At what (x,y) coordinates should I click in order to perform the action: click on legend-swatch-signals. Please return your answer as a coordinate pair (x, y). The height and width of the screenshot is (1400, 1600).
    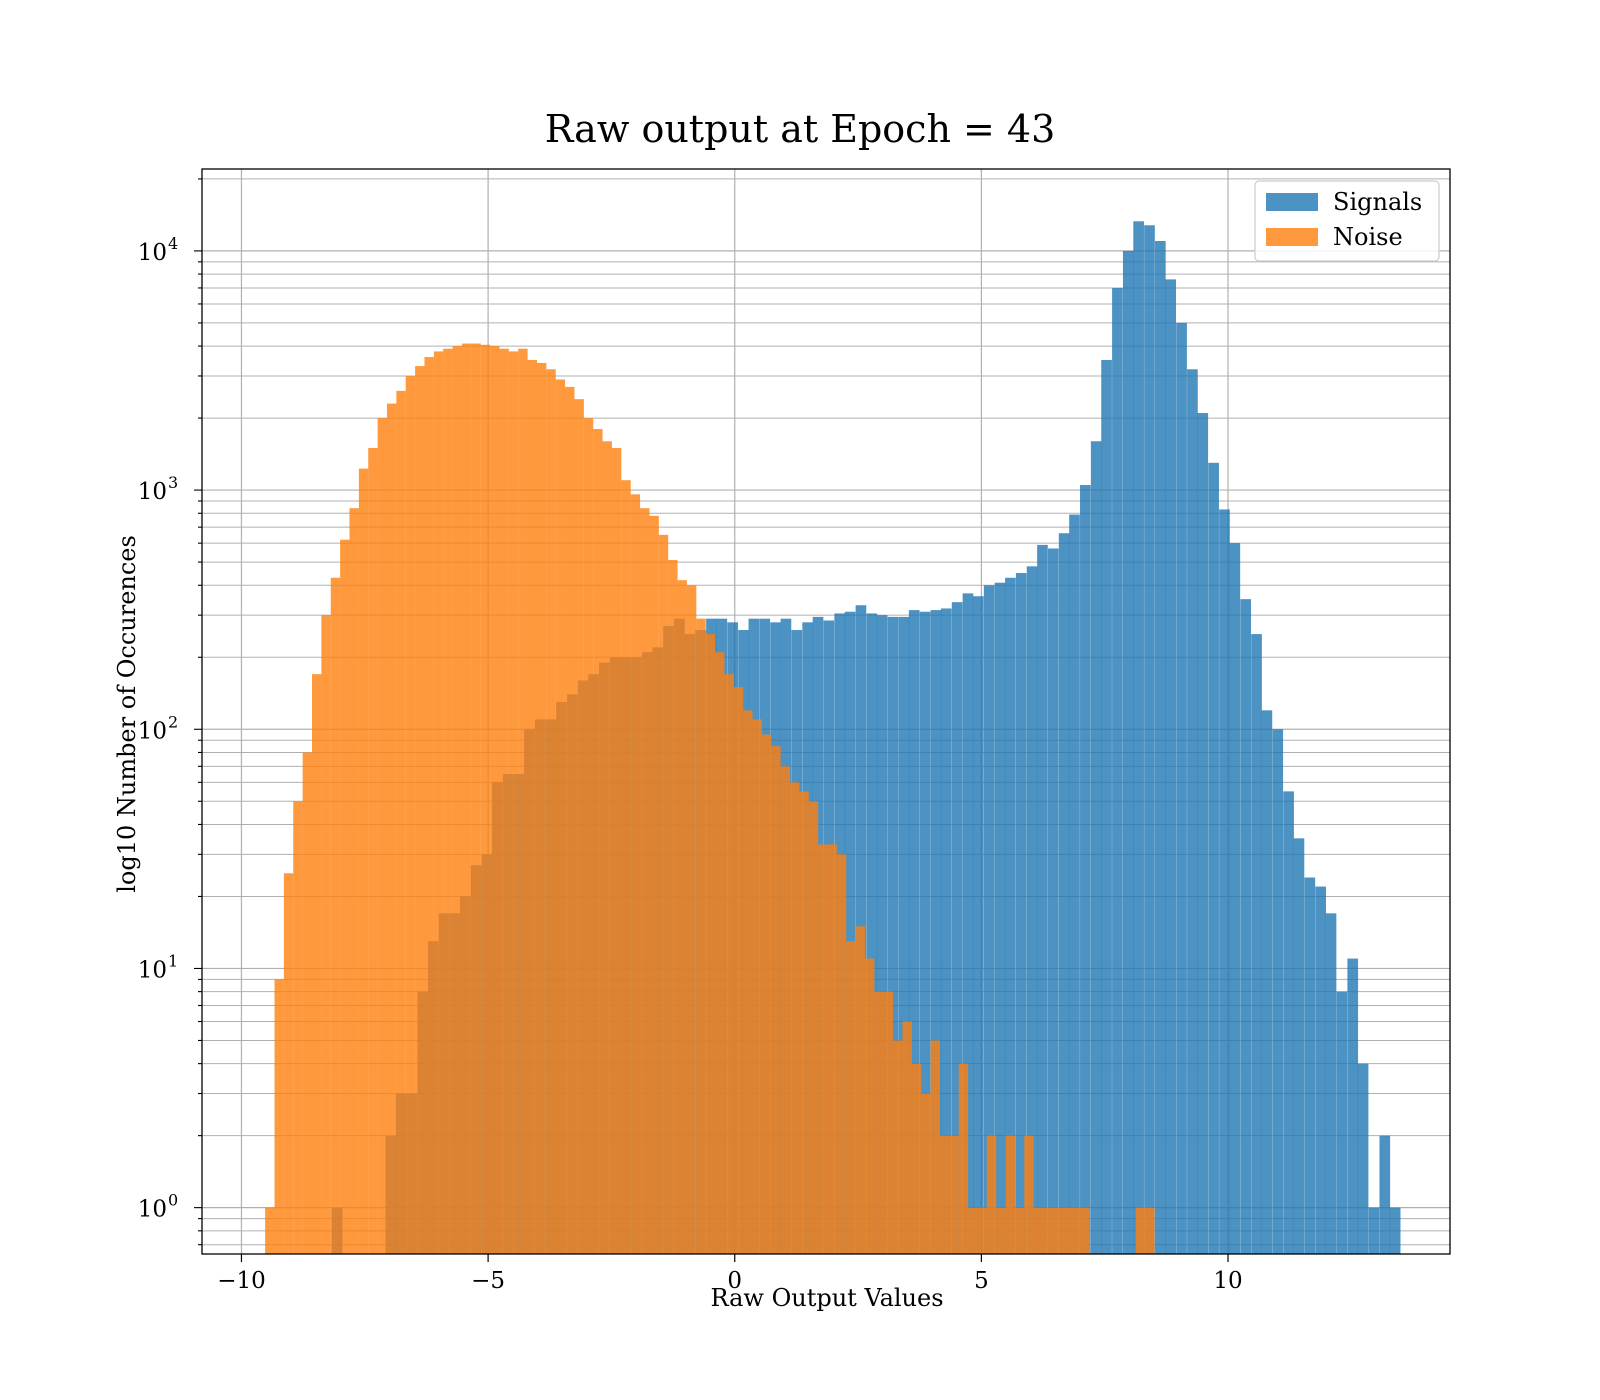
    Looking at the image, I should click on (1292, 202).